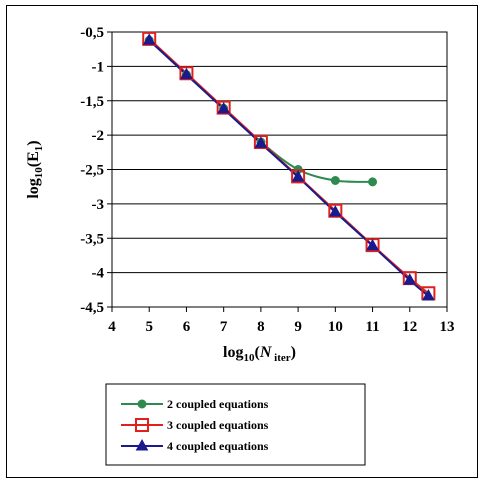 This screenshot has width=485, height=484. What do you see at coordinates (409, 327) in the screenshot?
I see `x-tick-label: 12` at bounding box center [409, 327].